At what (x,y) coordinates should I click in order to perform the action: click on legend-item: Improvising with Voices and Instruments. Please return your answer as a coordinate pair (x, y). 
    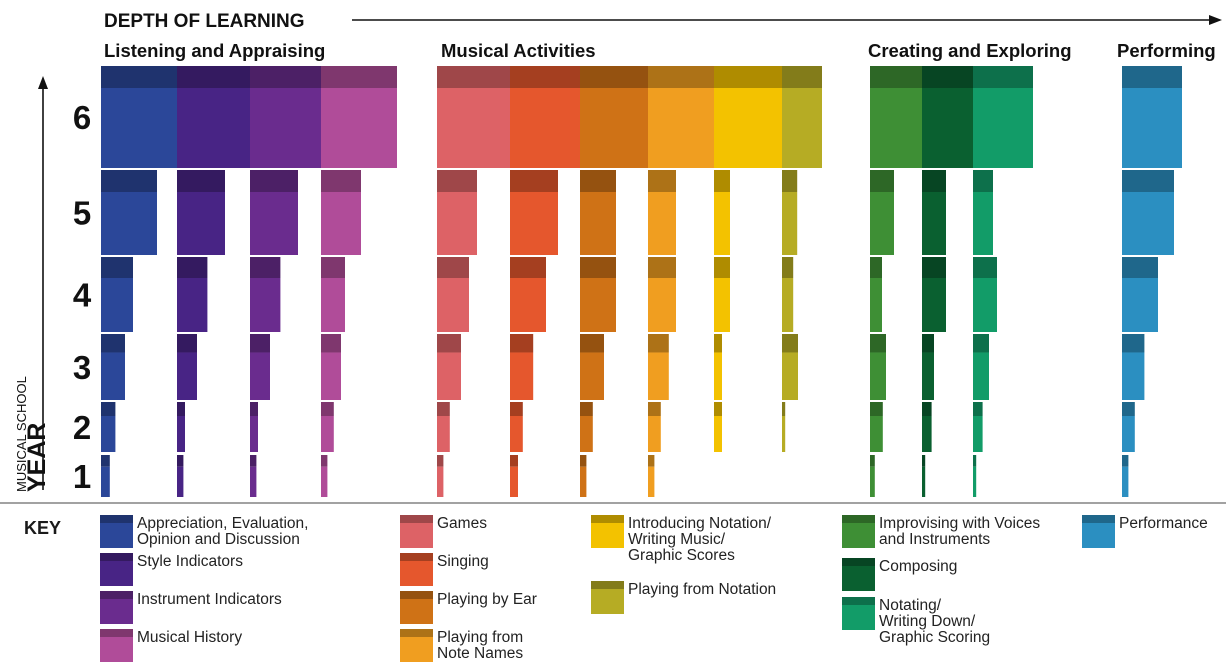
    Looking at the image, I should click on (941, 531).